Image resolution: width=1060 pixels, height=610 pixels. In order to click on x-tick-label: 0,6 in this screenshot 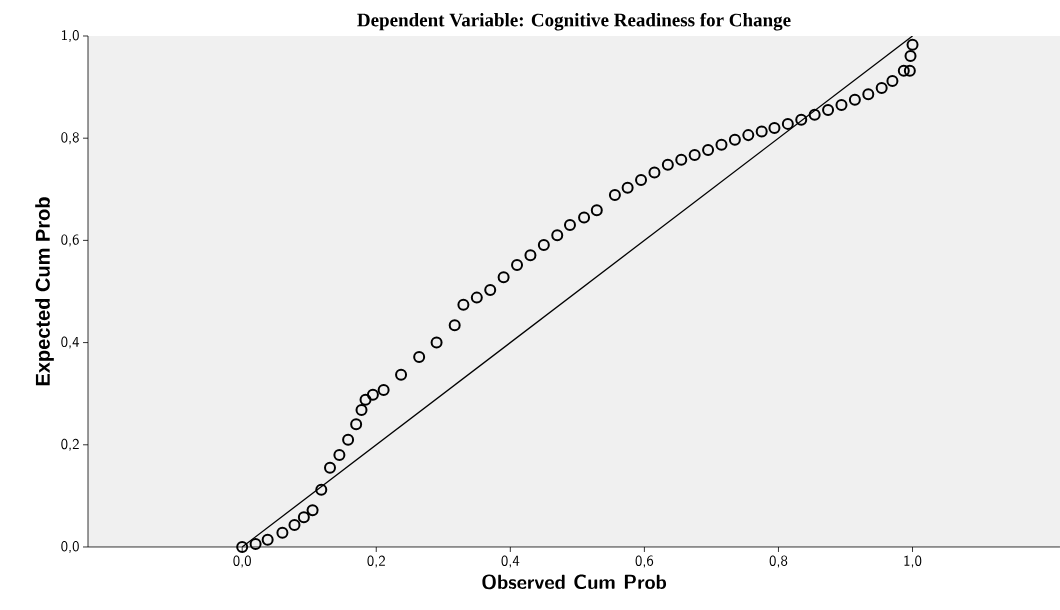, I will do `click(644, 561)`.